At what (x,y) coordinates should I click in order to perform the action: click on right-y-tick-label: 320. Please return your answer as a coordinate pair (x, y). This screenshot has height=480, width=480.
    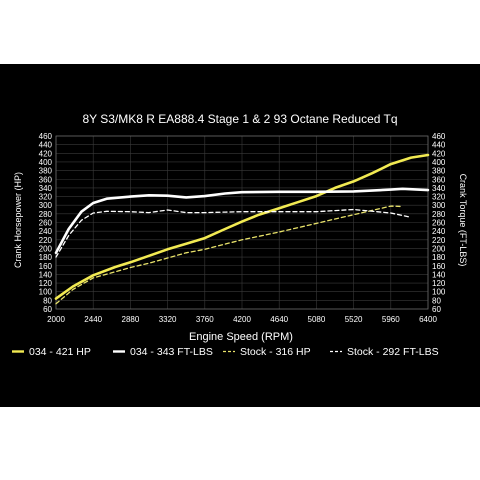
    Looking at the image, I should click on (439, 197).